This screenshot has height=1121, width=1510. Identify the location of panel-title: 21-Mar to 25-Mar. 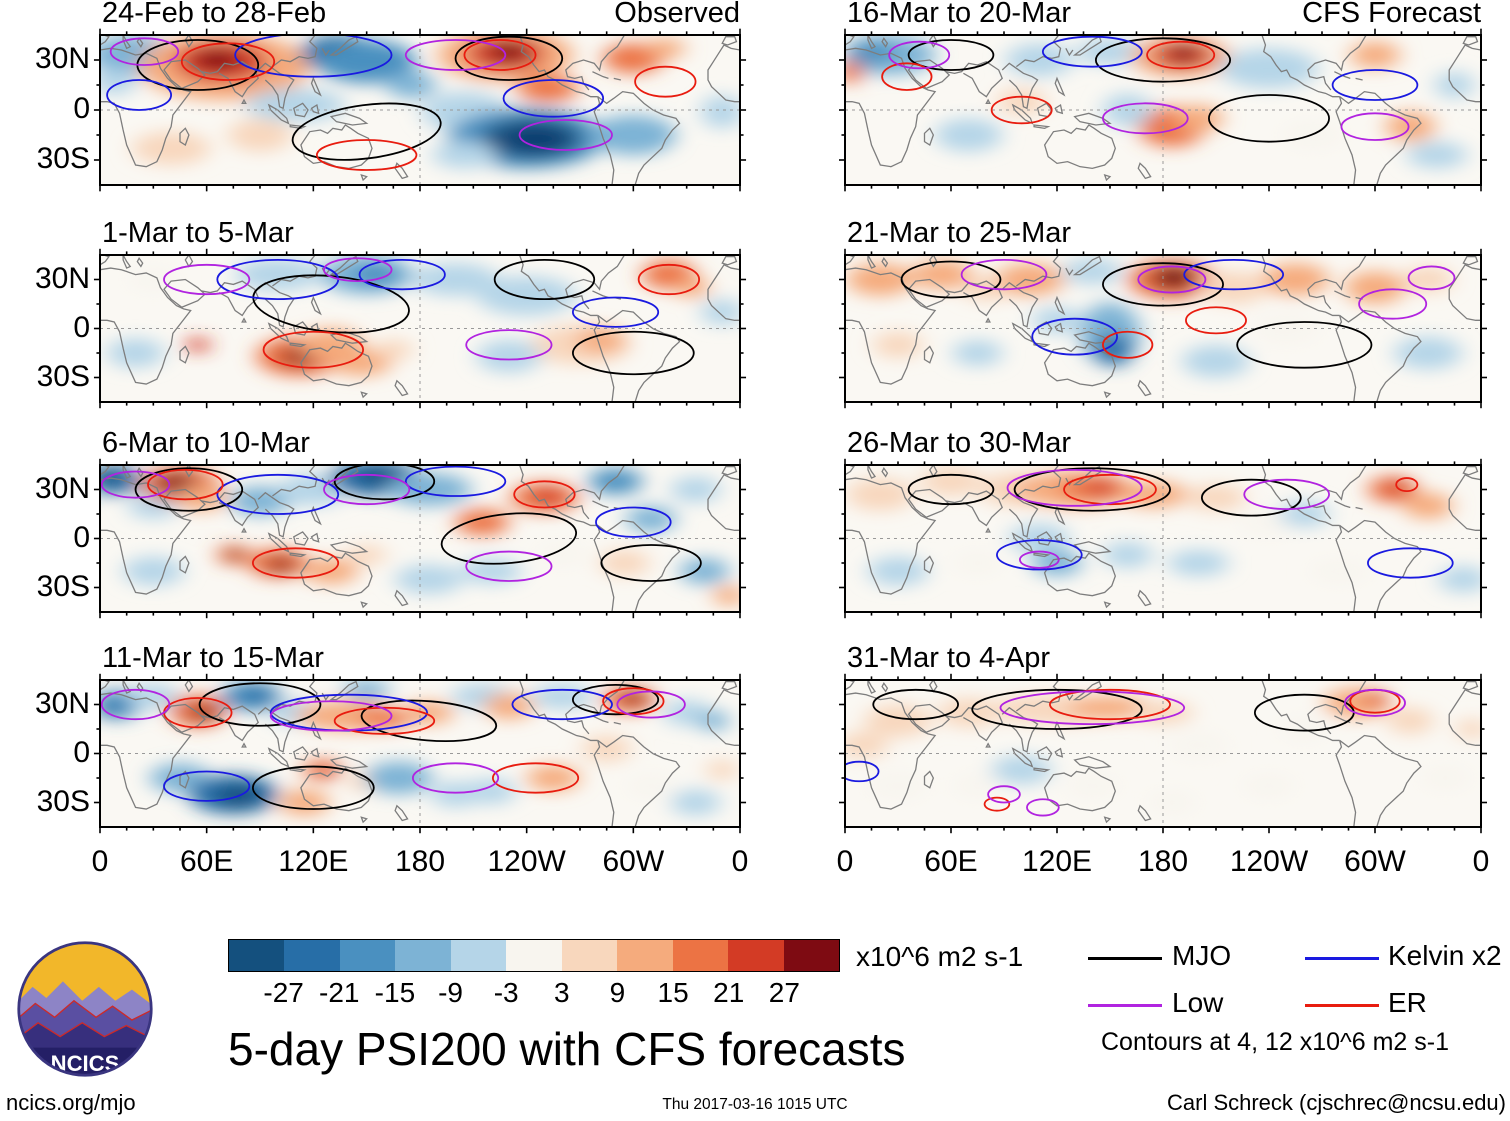
(959, 233).